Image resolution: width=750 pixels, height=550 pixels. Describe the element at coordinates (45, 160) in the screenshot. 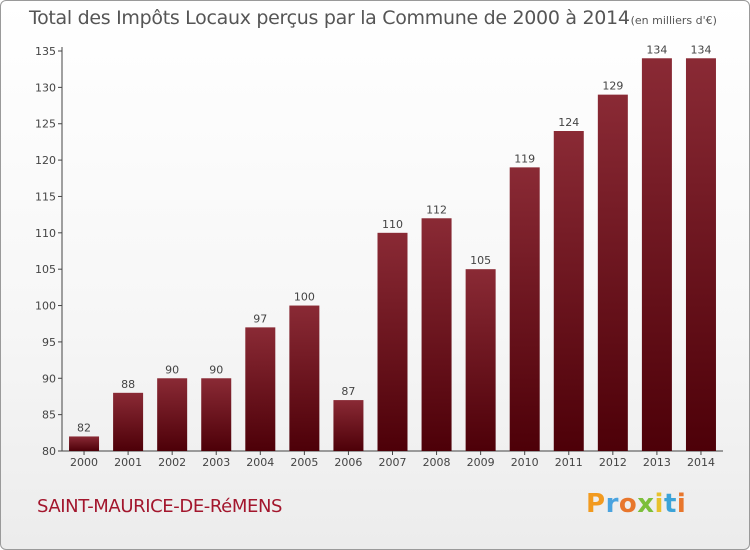

I see `y-tick-label: 120` at that location.